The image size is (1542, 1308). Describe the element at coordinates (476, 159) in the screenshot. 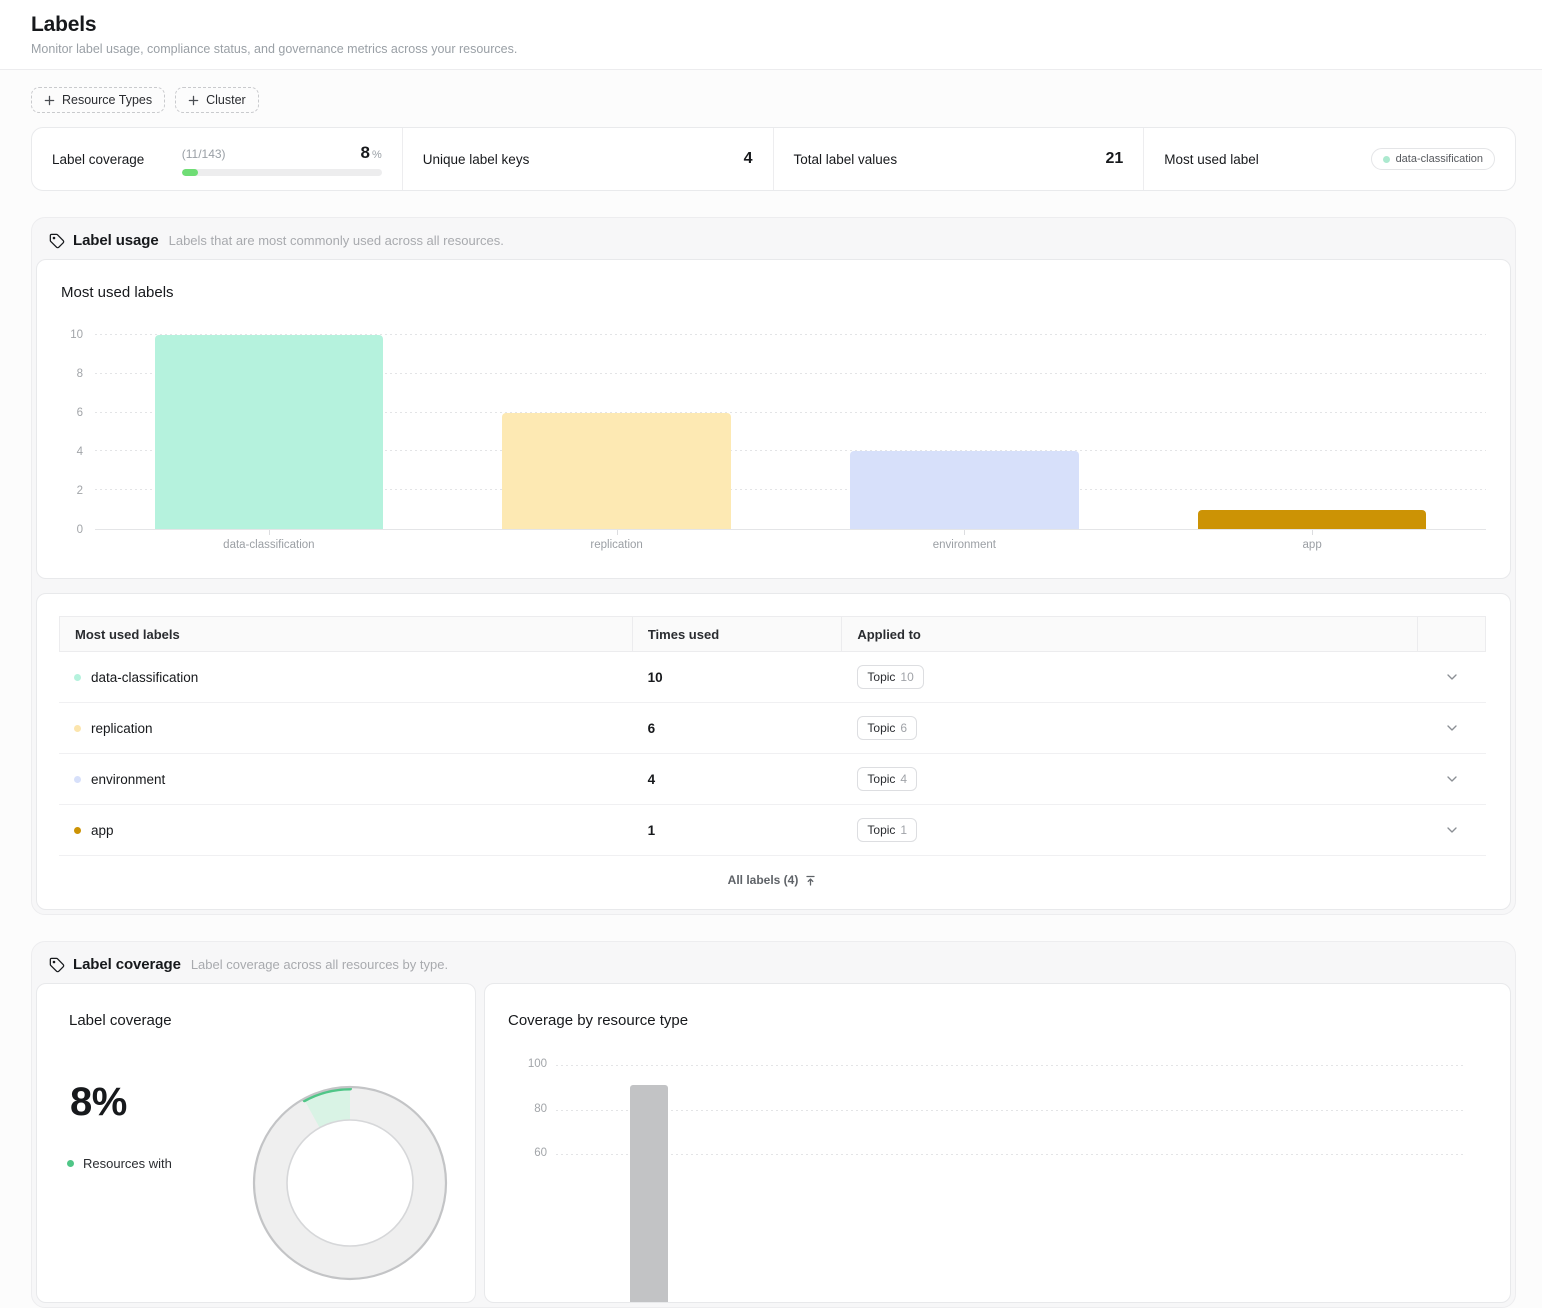

I see `stat-label: Unique label keys` at that location.